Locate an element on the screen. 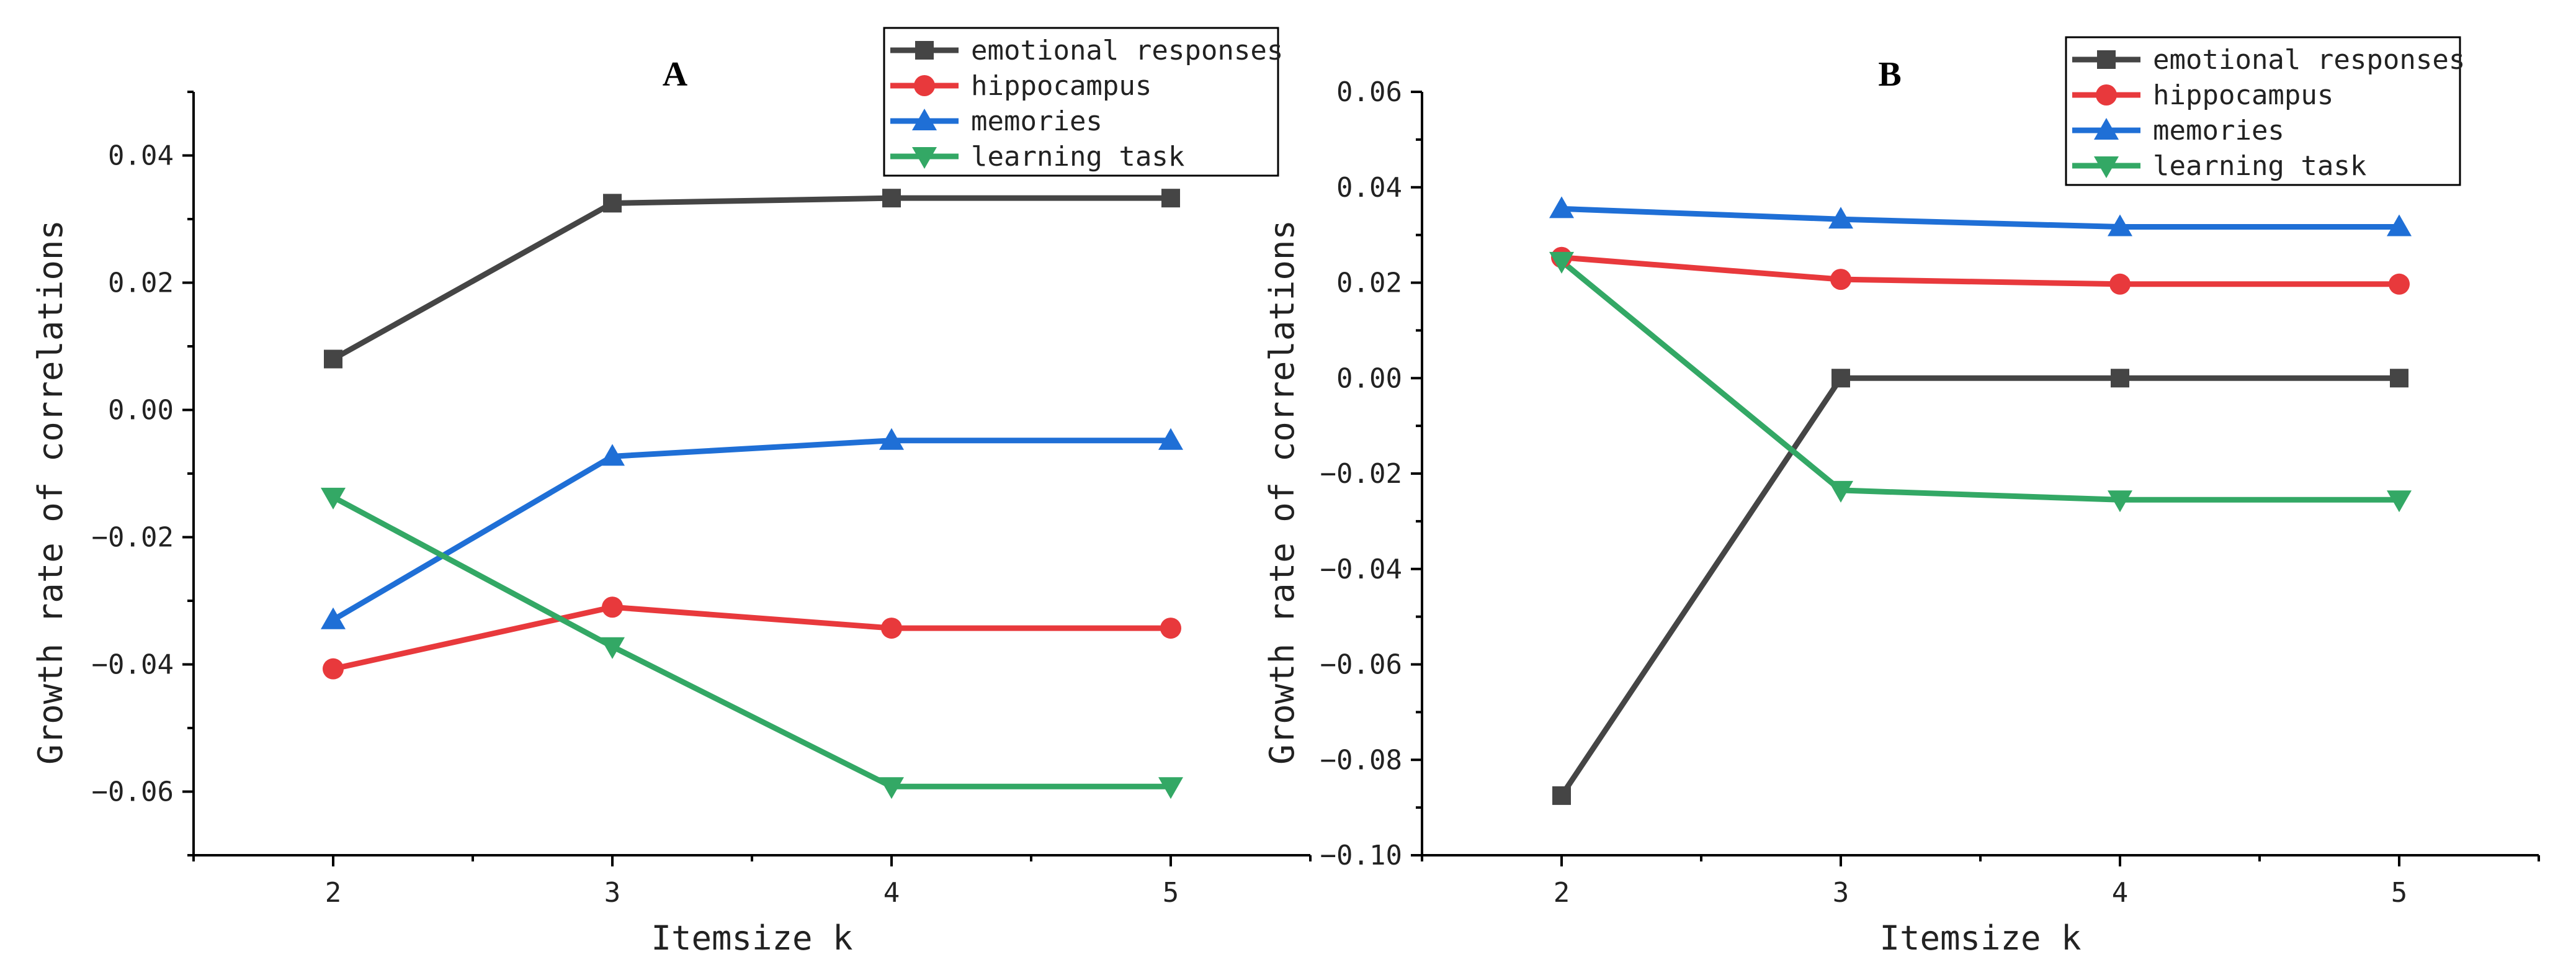 The height and width of the screenshot is (980, 2576). y-tick-label: −0.10 is located at coordinates (1361, 855).